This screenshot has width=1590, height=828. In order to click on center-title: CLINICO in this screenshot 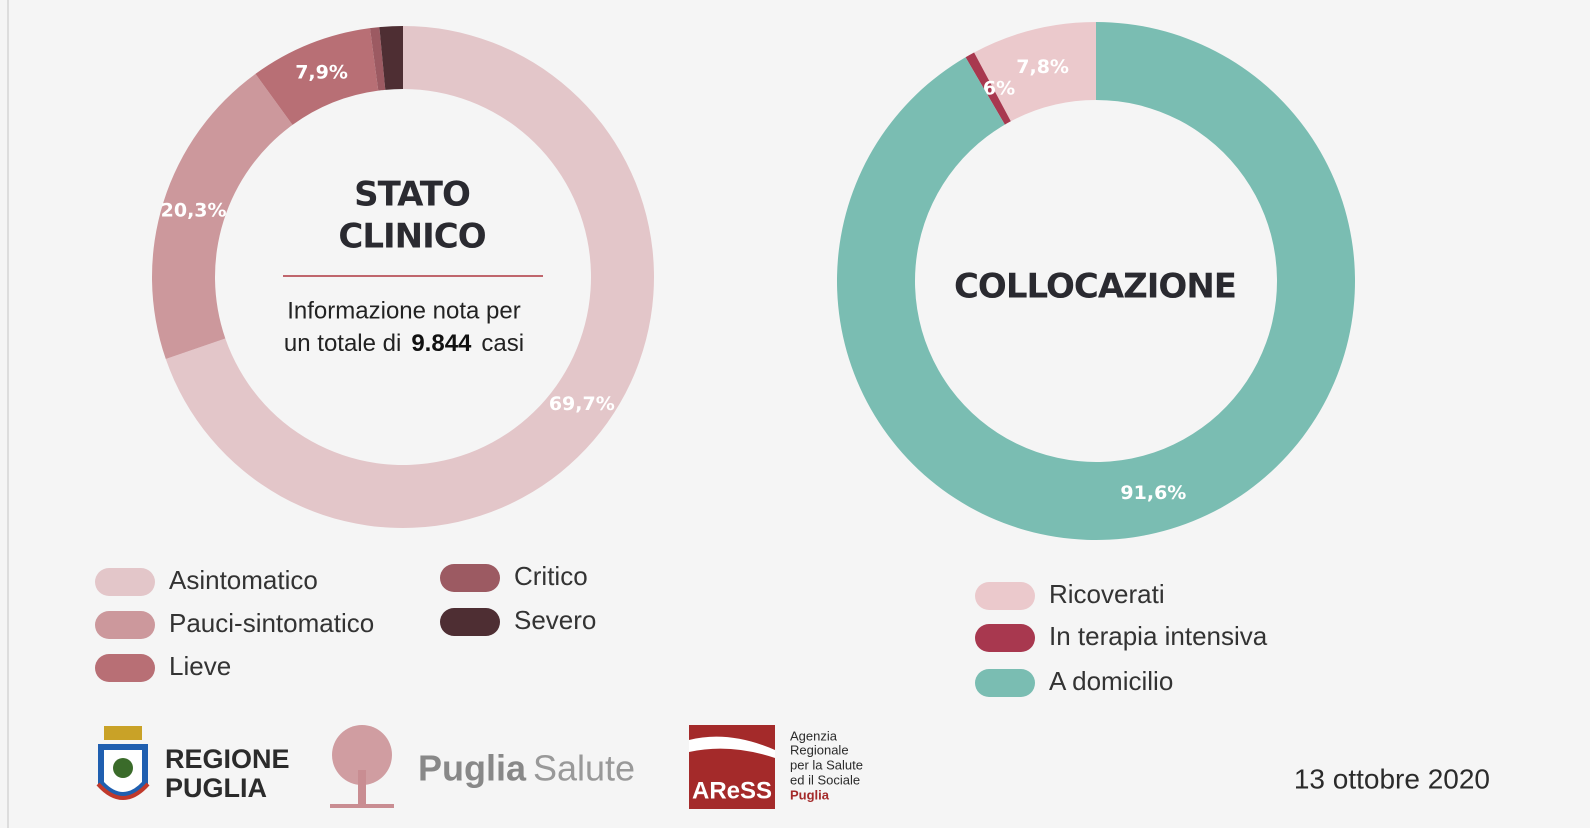, I will do `click(411, 237)`.